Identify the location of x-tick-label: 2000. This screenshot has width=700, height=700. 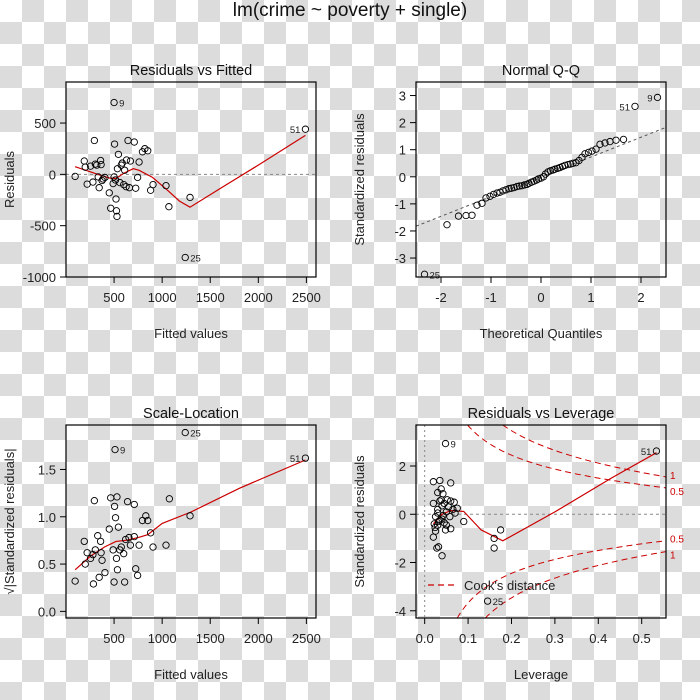
(258, 638).